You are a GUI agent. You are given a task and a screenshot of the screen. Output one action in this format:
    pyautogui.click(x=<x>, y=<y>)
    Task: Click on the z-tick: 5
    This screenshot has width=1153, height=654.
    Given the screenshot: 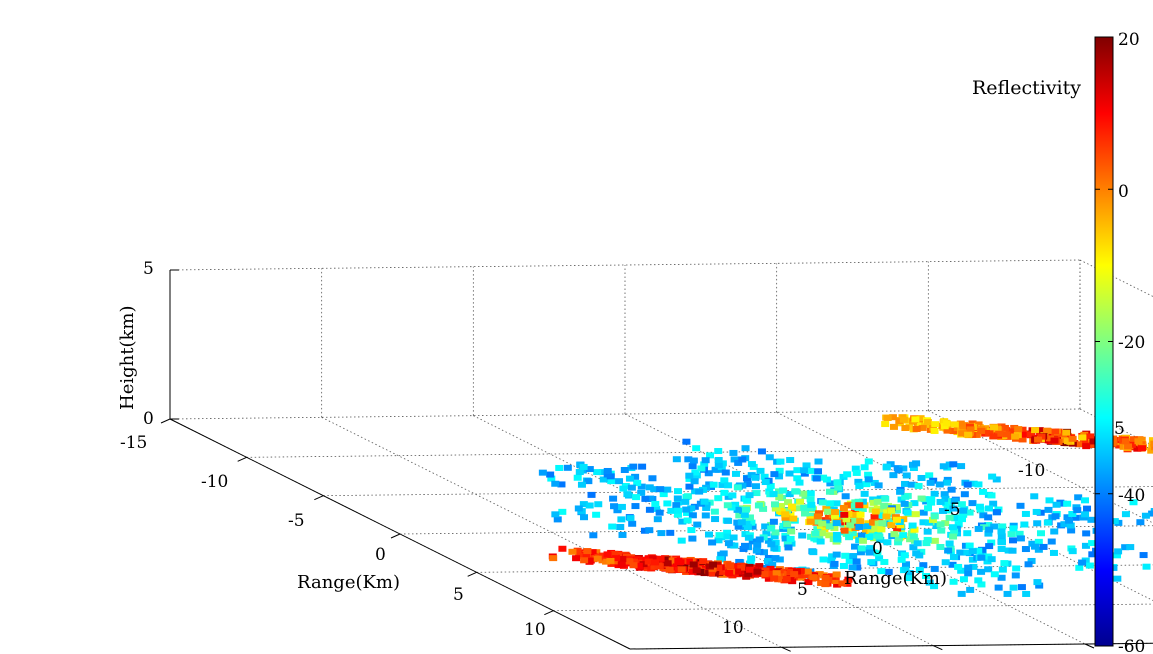 What is the action you would take?
    pyautogui.click(x=148, y=269)
    